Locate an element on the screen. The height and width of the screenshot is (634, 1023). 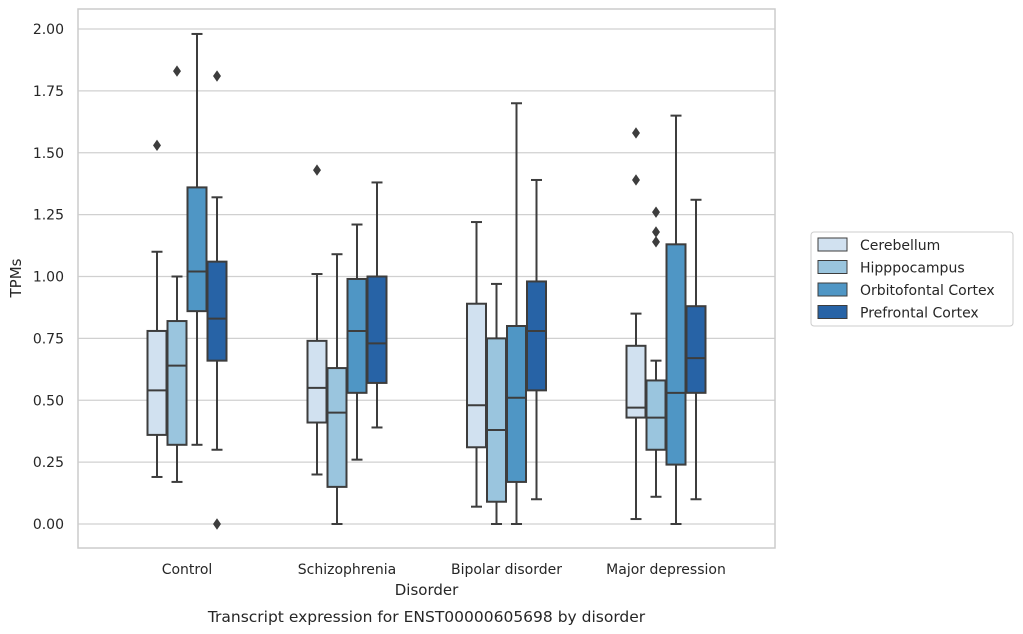
x-tick-label: Bipolar disorder is located at coordinates (506, 570).